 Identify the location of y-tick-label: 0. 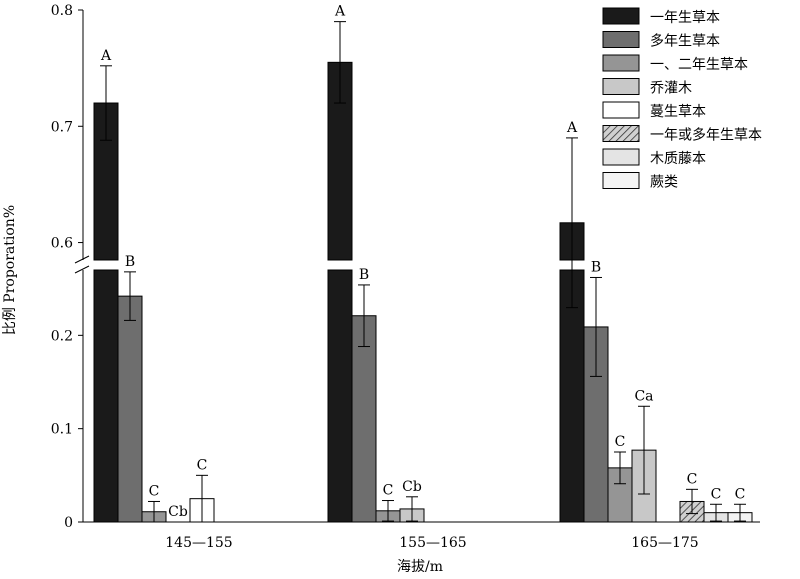
(68, 523).